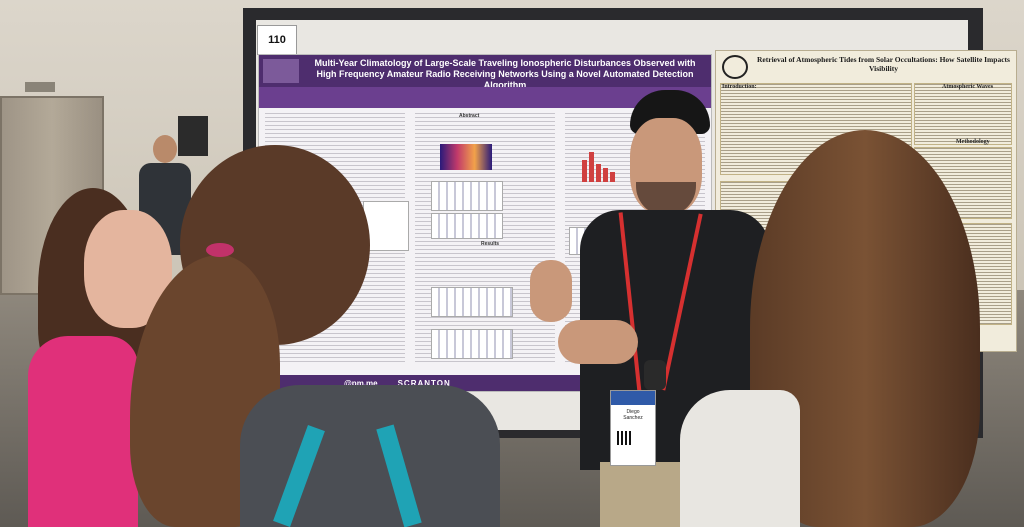  Describe the element at coordinates (633, 428) in the screenshot. I see `name-badge: Diego Sanchez` at that location.